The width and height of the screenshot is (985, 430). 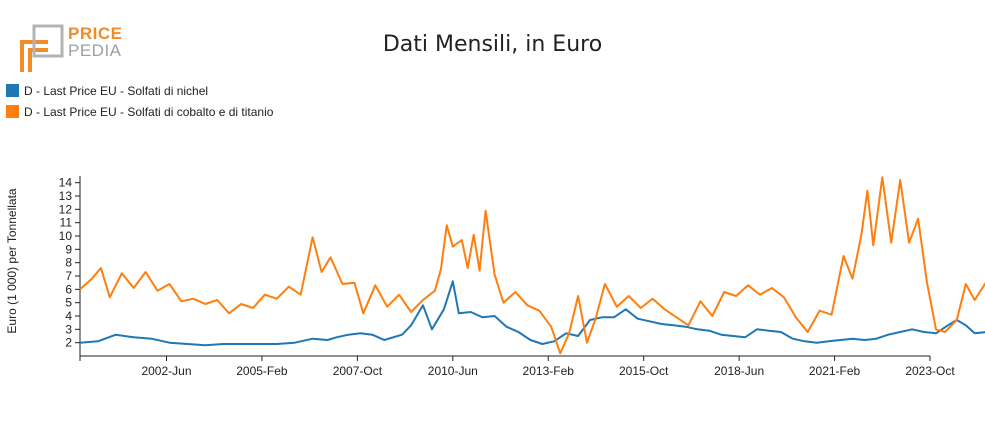 What do you see at coordinates (549, 371) in the screenshot?
I see `x-tick-label: 2013-Feb` at bounding box center [549, 371].